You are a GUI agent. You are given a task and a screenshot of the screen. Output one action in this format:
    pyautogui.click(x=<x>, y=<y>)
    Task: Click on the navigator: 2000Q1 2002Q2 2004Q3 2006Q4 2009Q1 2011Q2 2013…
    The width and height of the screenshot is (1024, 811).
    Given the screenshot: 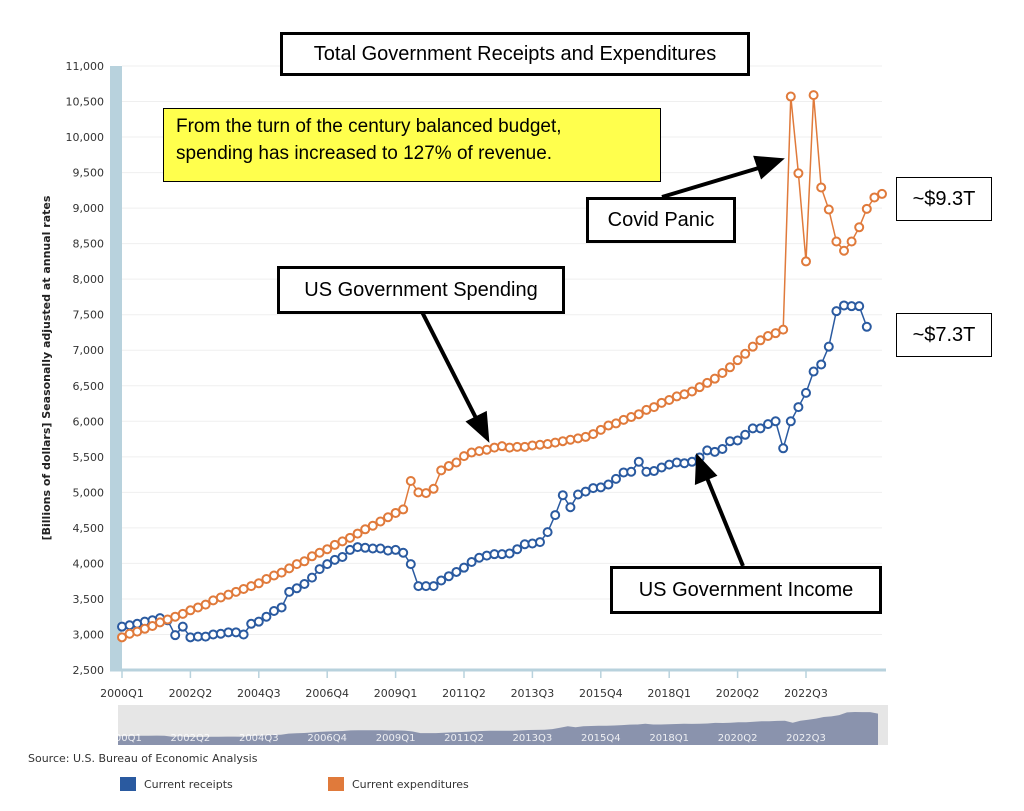 What is the action you would take?
    pyautogui.click(x=495, y=725)
    